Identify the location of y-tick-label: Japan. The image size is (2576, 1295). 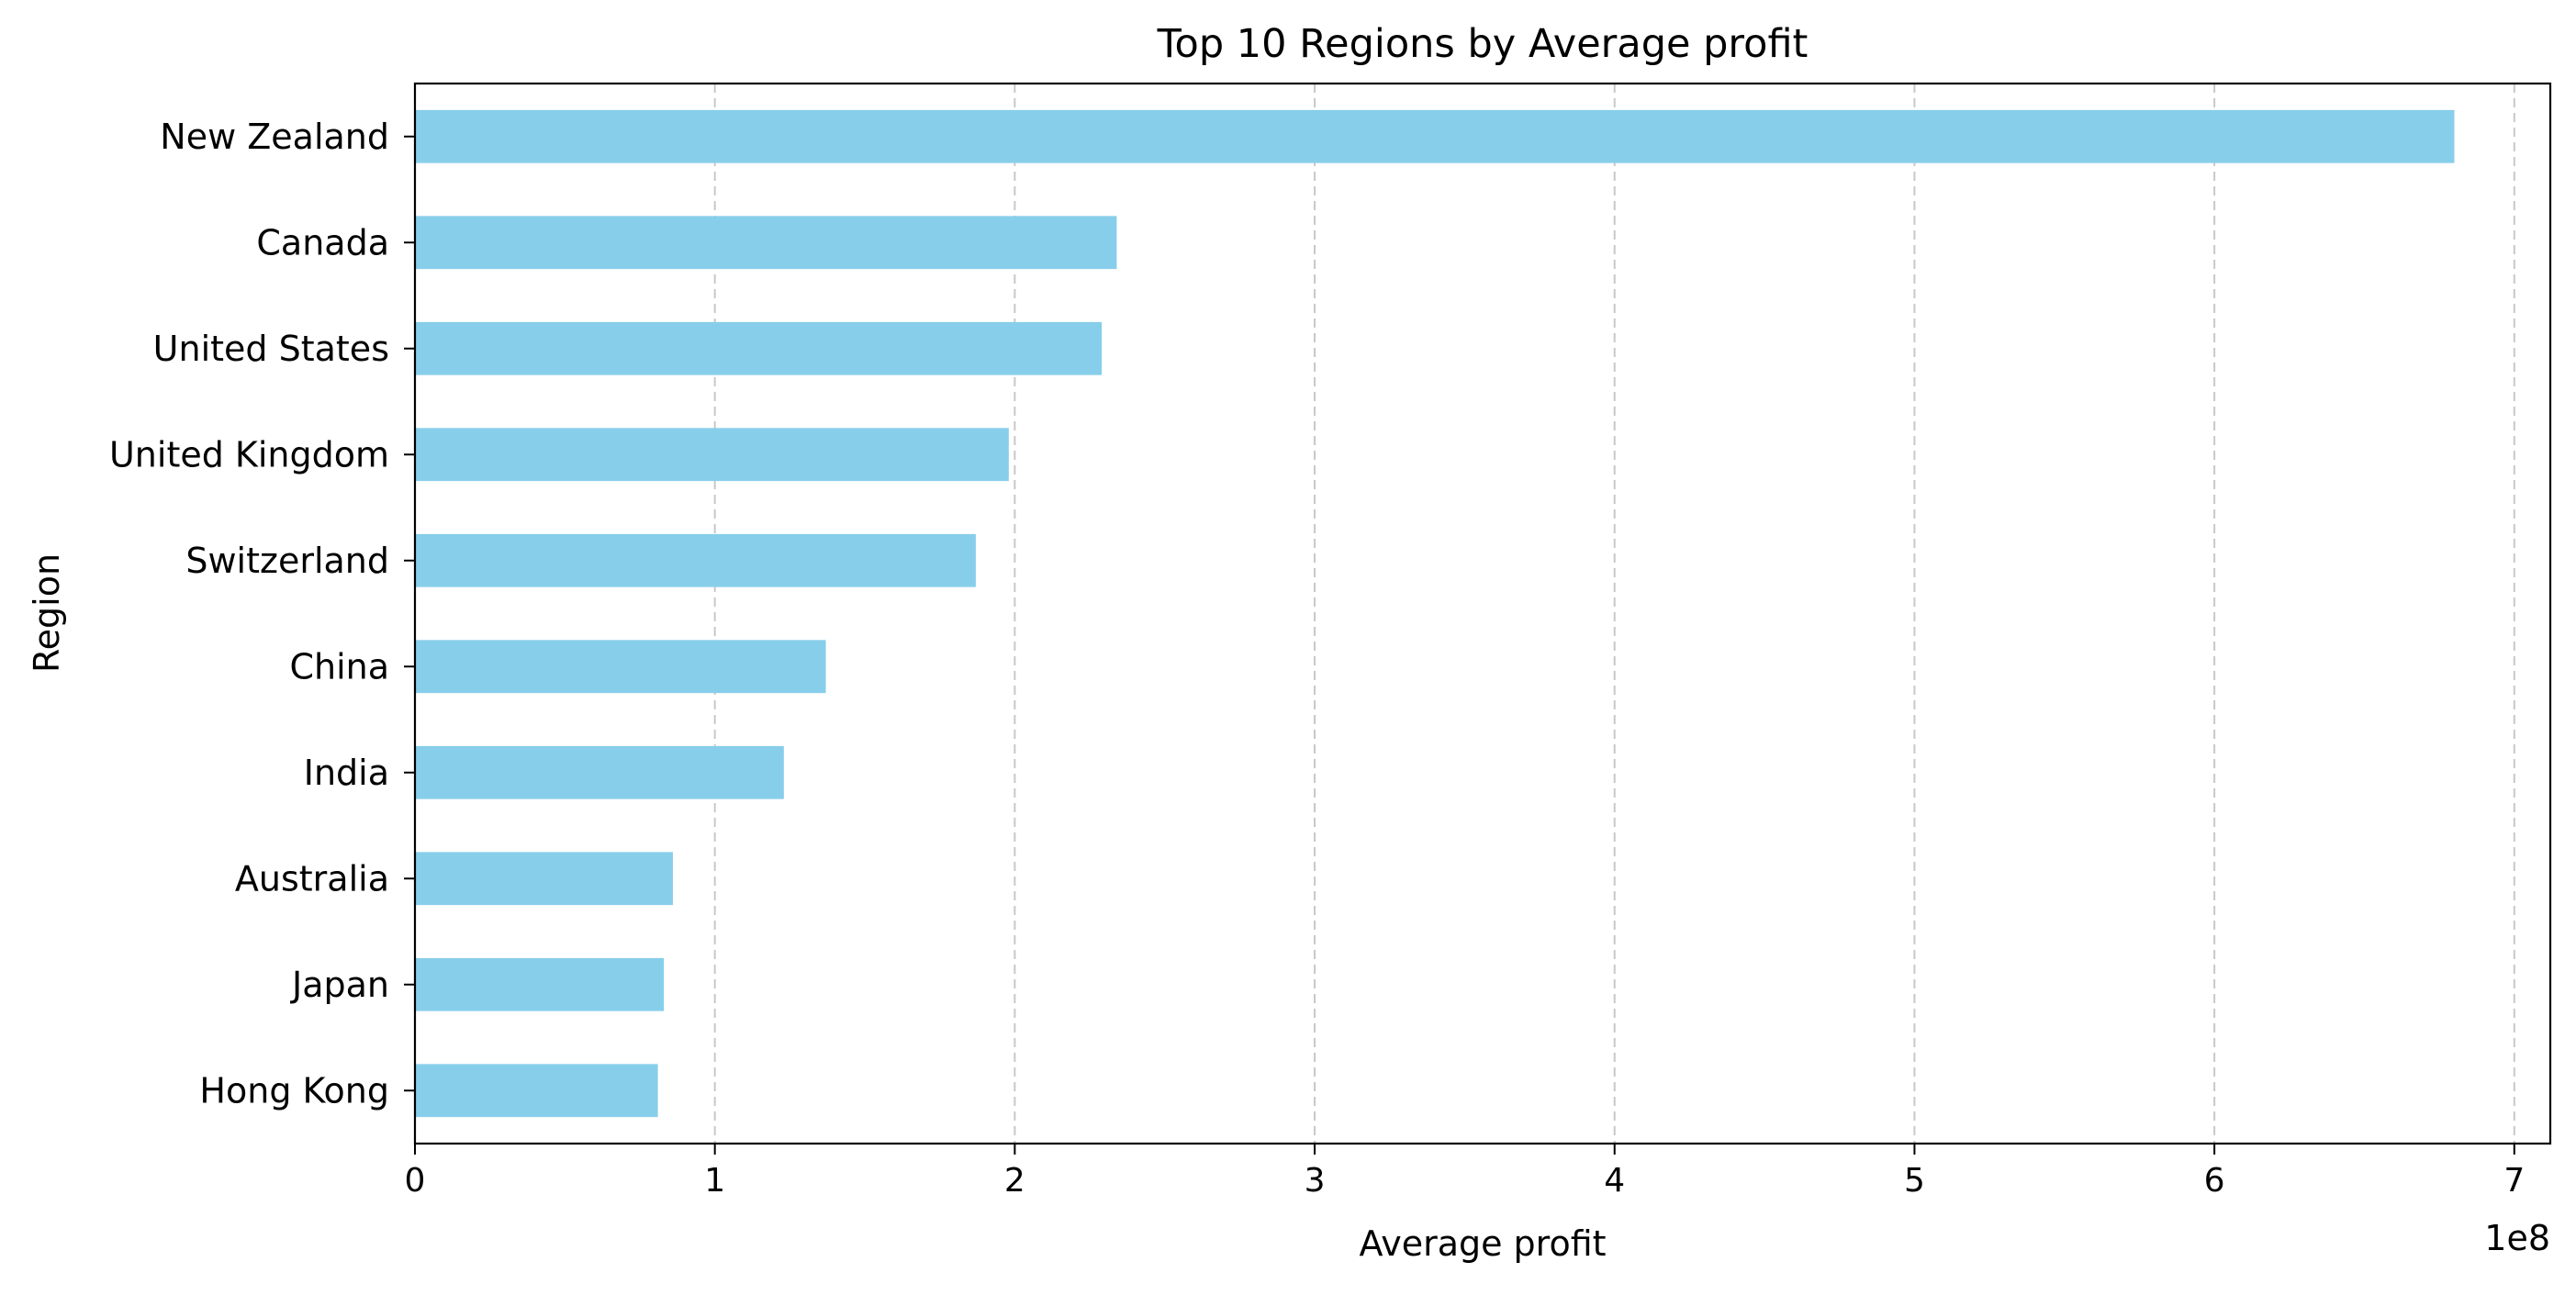
(339, 985).